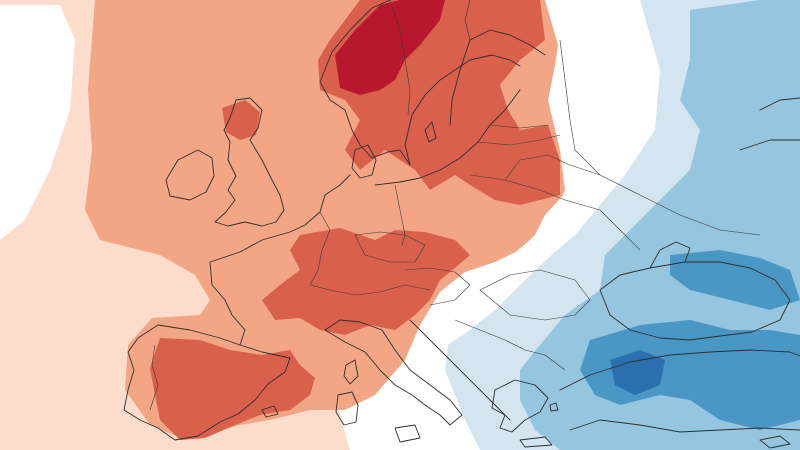  I want to click on warm-high-zone-iberia, so click(232, 389).